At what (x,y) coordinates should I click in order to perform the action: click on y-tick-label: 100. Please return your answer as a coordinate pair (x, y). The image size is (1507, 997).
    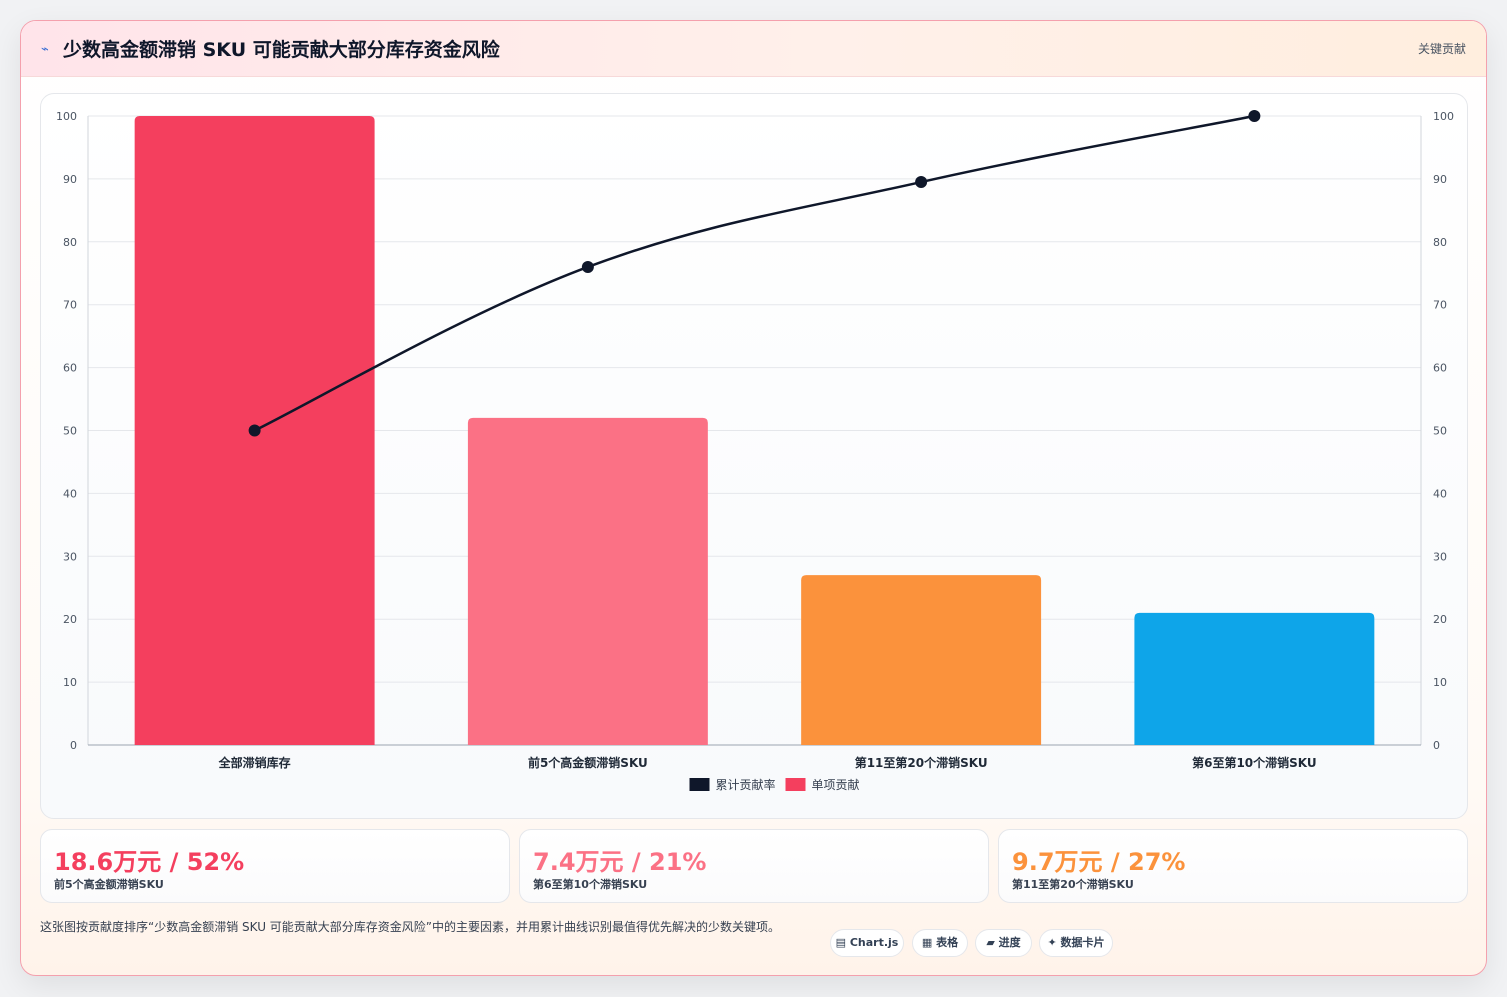
    Looking at the image, I should click on (66, 116).